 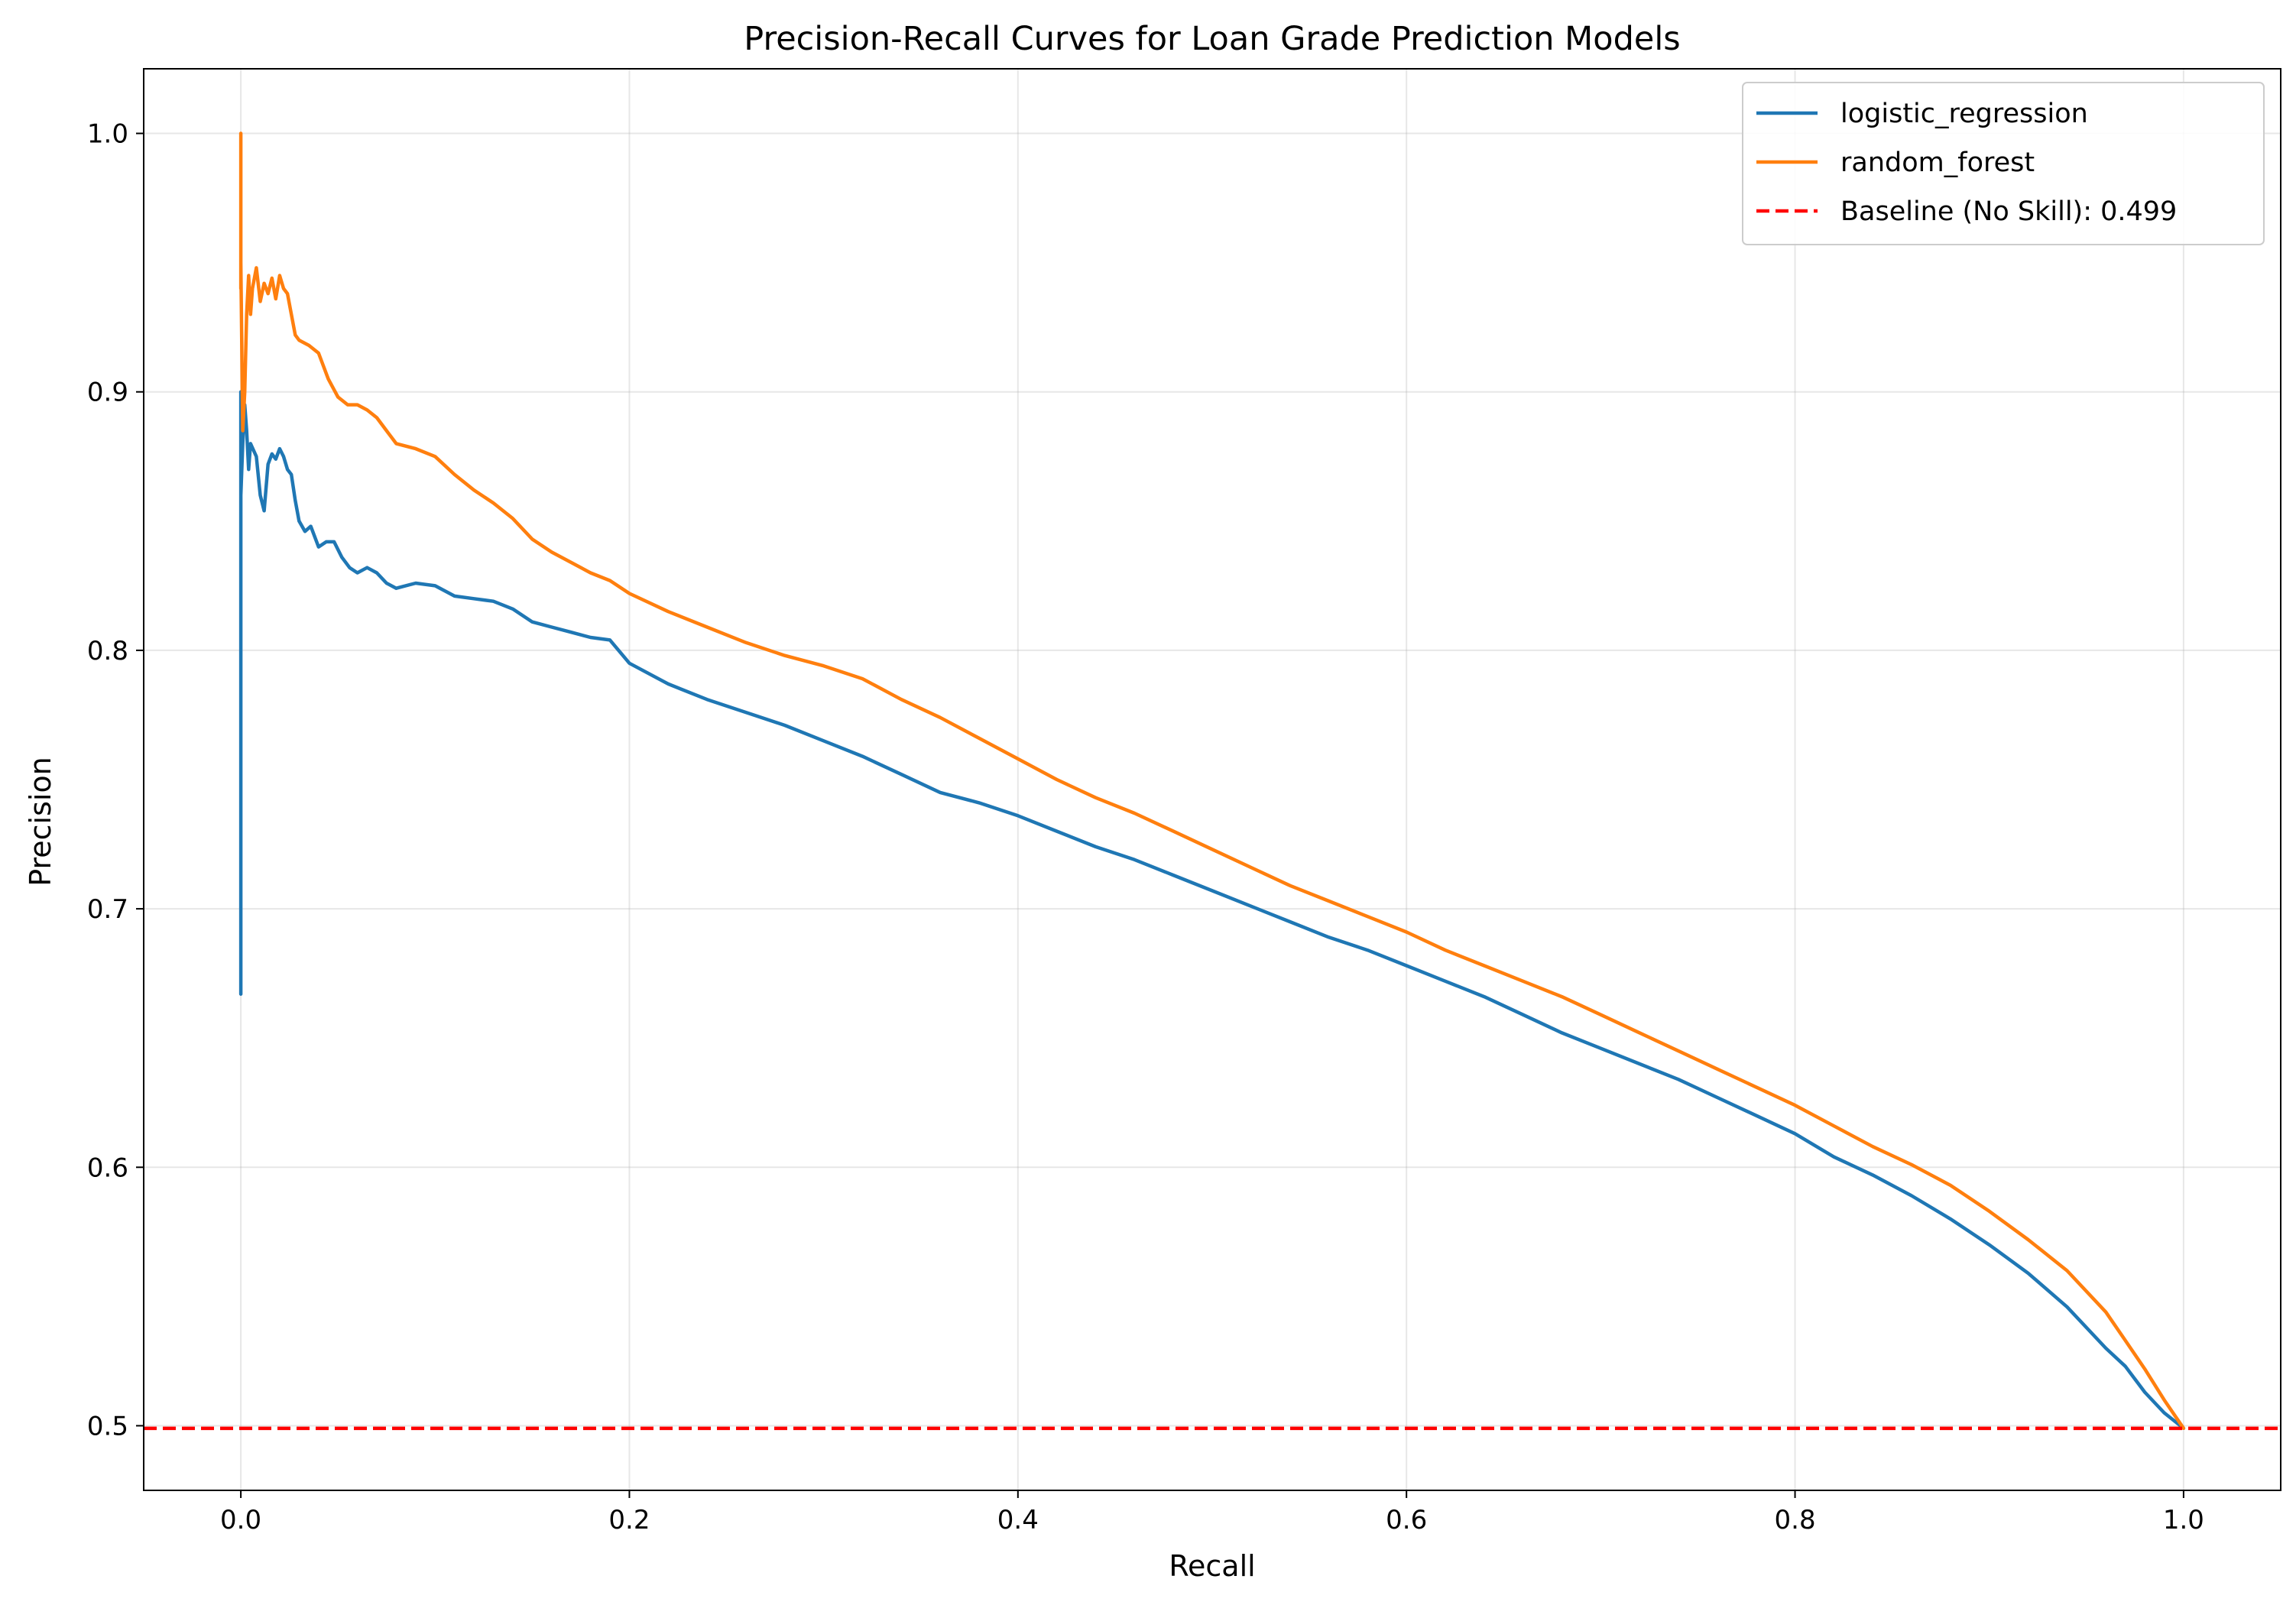 What do you see at coordinates (240, 1520) in the screenshot?
I see `x-tick-label: 0.0` at bounding box center [240, 1520].